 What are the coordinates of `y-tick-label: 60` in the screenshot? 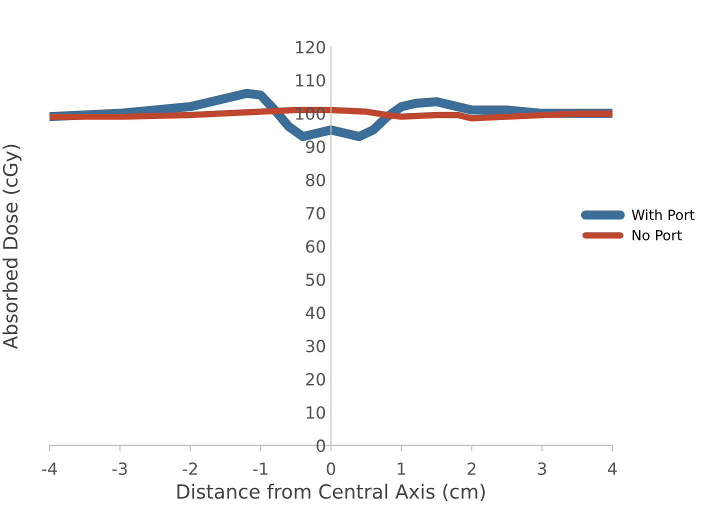 It's located at (316, 246).